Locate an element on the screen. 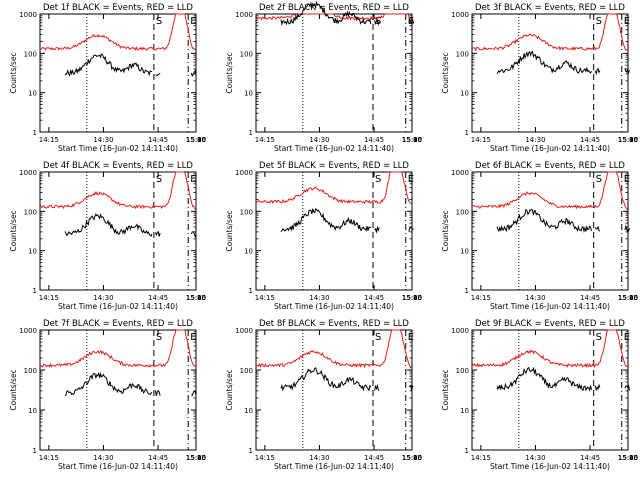 The height and width of the screenshot is (480, 640). panel-title: Det 8f BLACK = Events, RED = LLD is located at coordinates (334, 324).